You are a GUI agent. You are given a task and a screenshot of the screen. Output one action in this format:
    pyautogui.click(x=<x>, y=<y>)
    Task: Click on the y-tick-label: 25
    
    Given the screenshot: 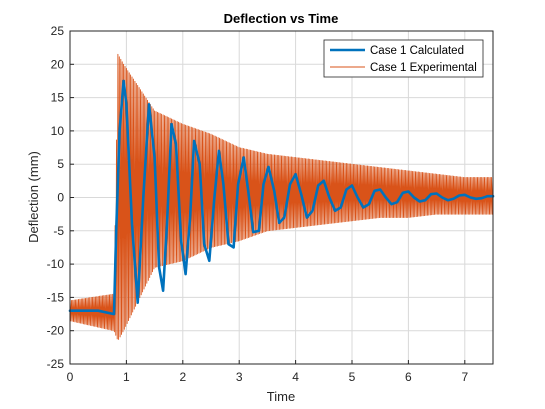 What is the action you would take?
    pyautogui.click(x=58, y=31)
    